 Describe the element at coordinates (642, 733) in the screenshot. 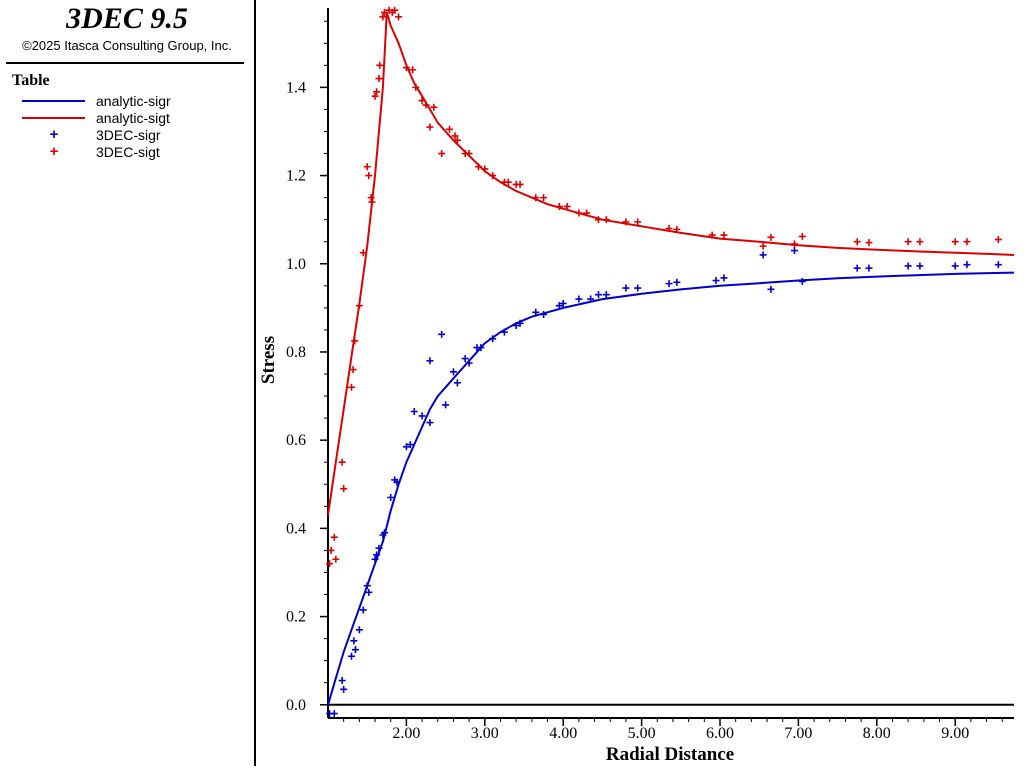

I see `x-tick-label: 5.00` at that location.